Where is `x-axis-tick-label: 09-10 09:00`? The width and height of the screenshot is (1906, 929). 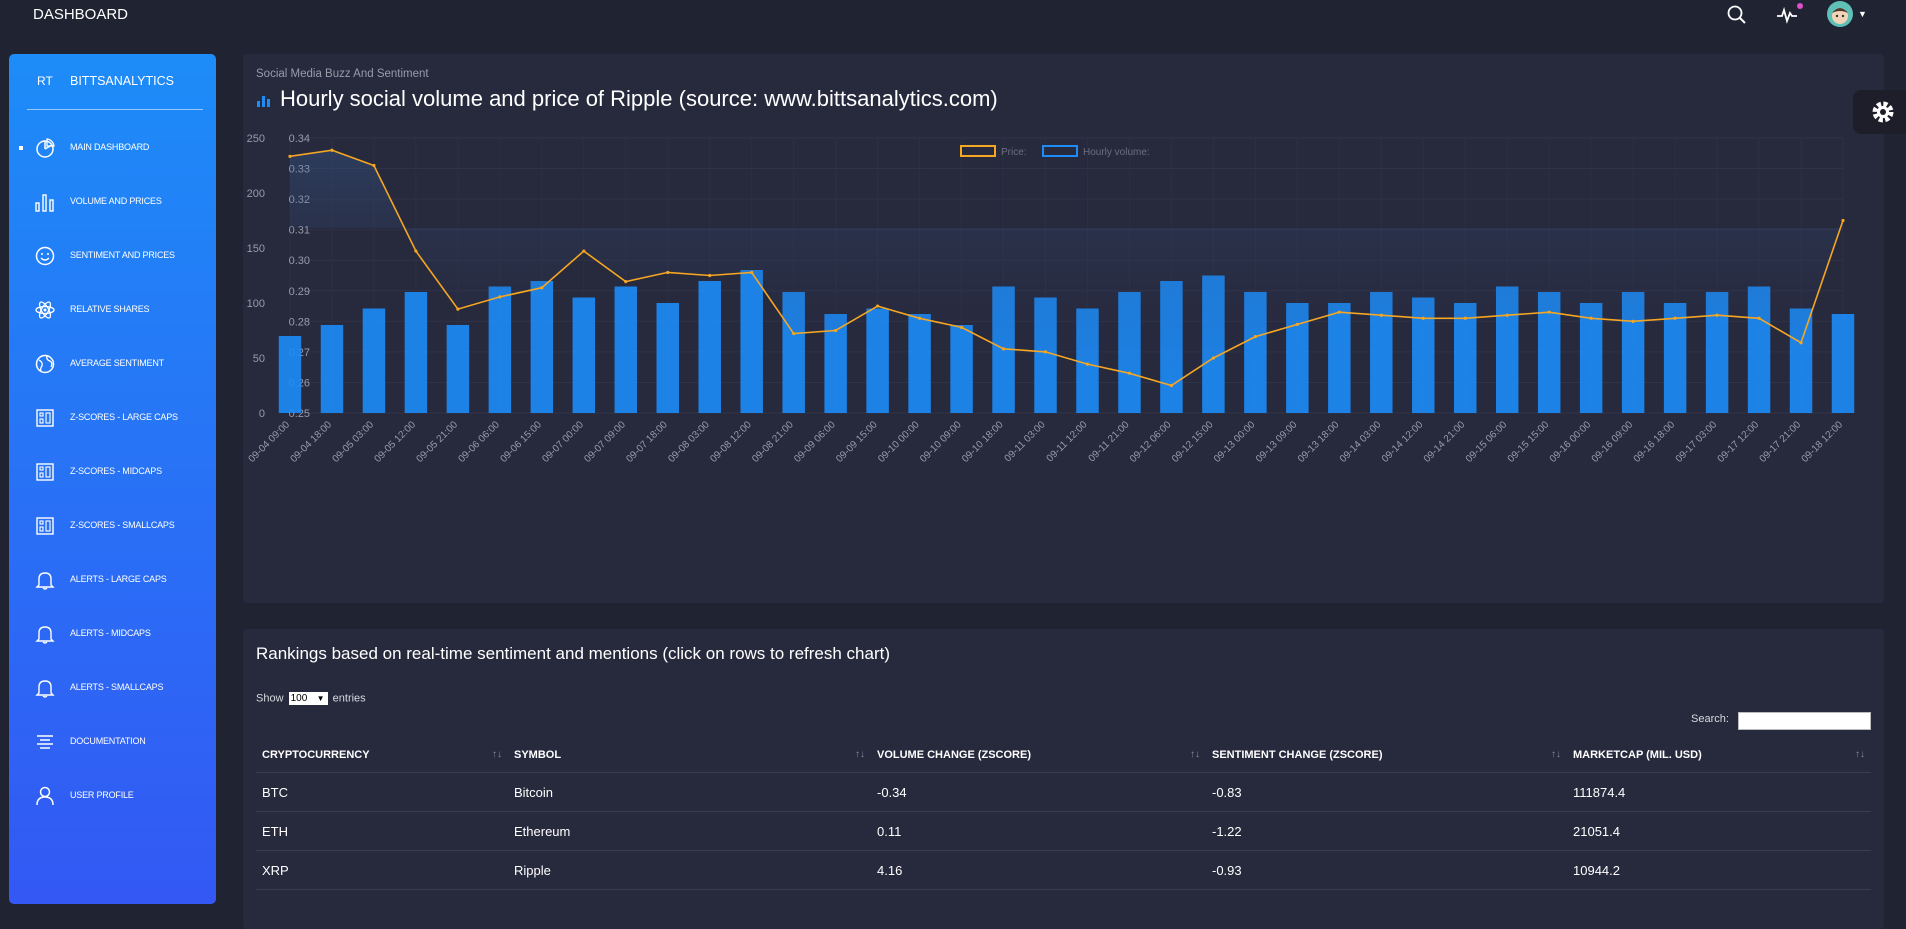
x-axis-tick-label: 09-10 09:00 is located at coordinates (941, 442).